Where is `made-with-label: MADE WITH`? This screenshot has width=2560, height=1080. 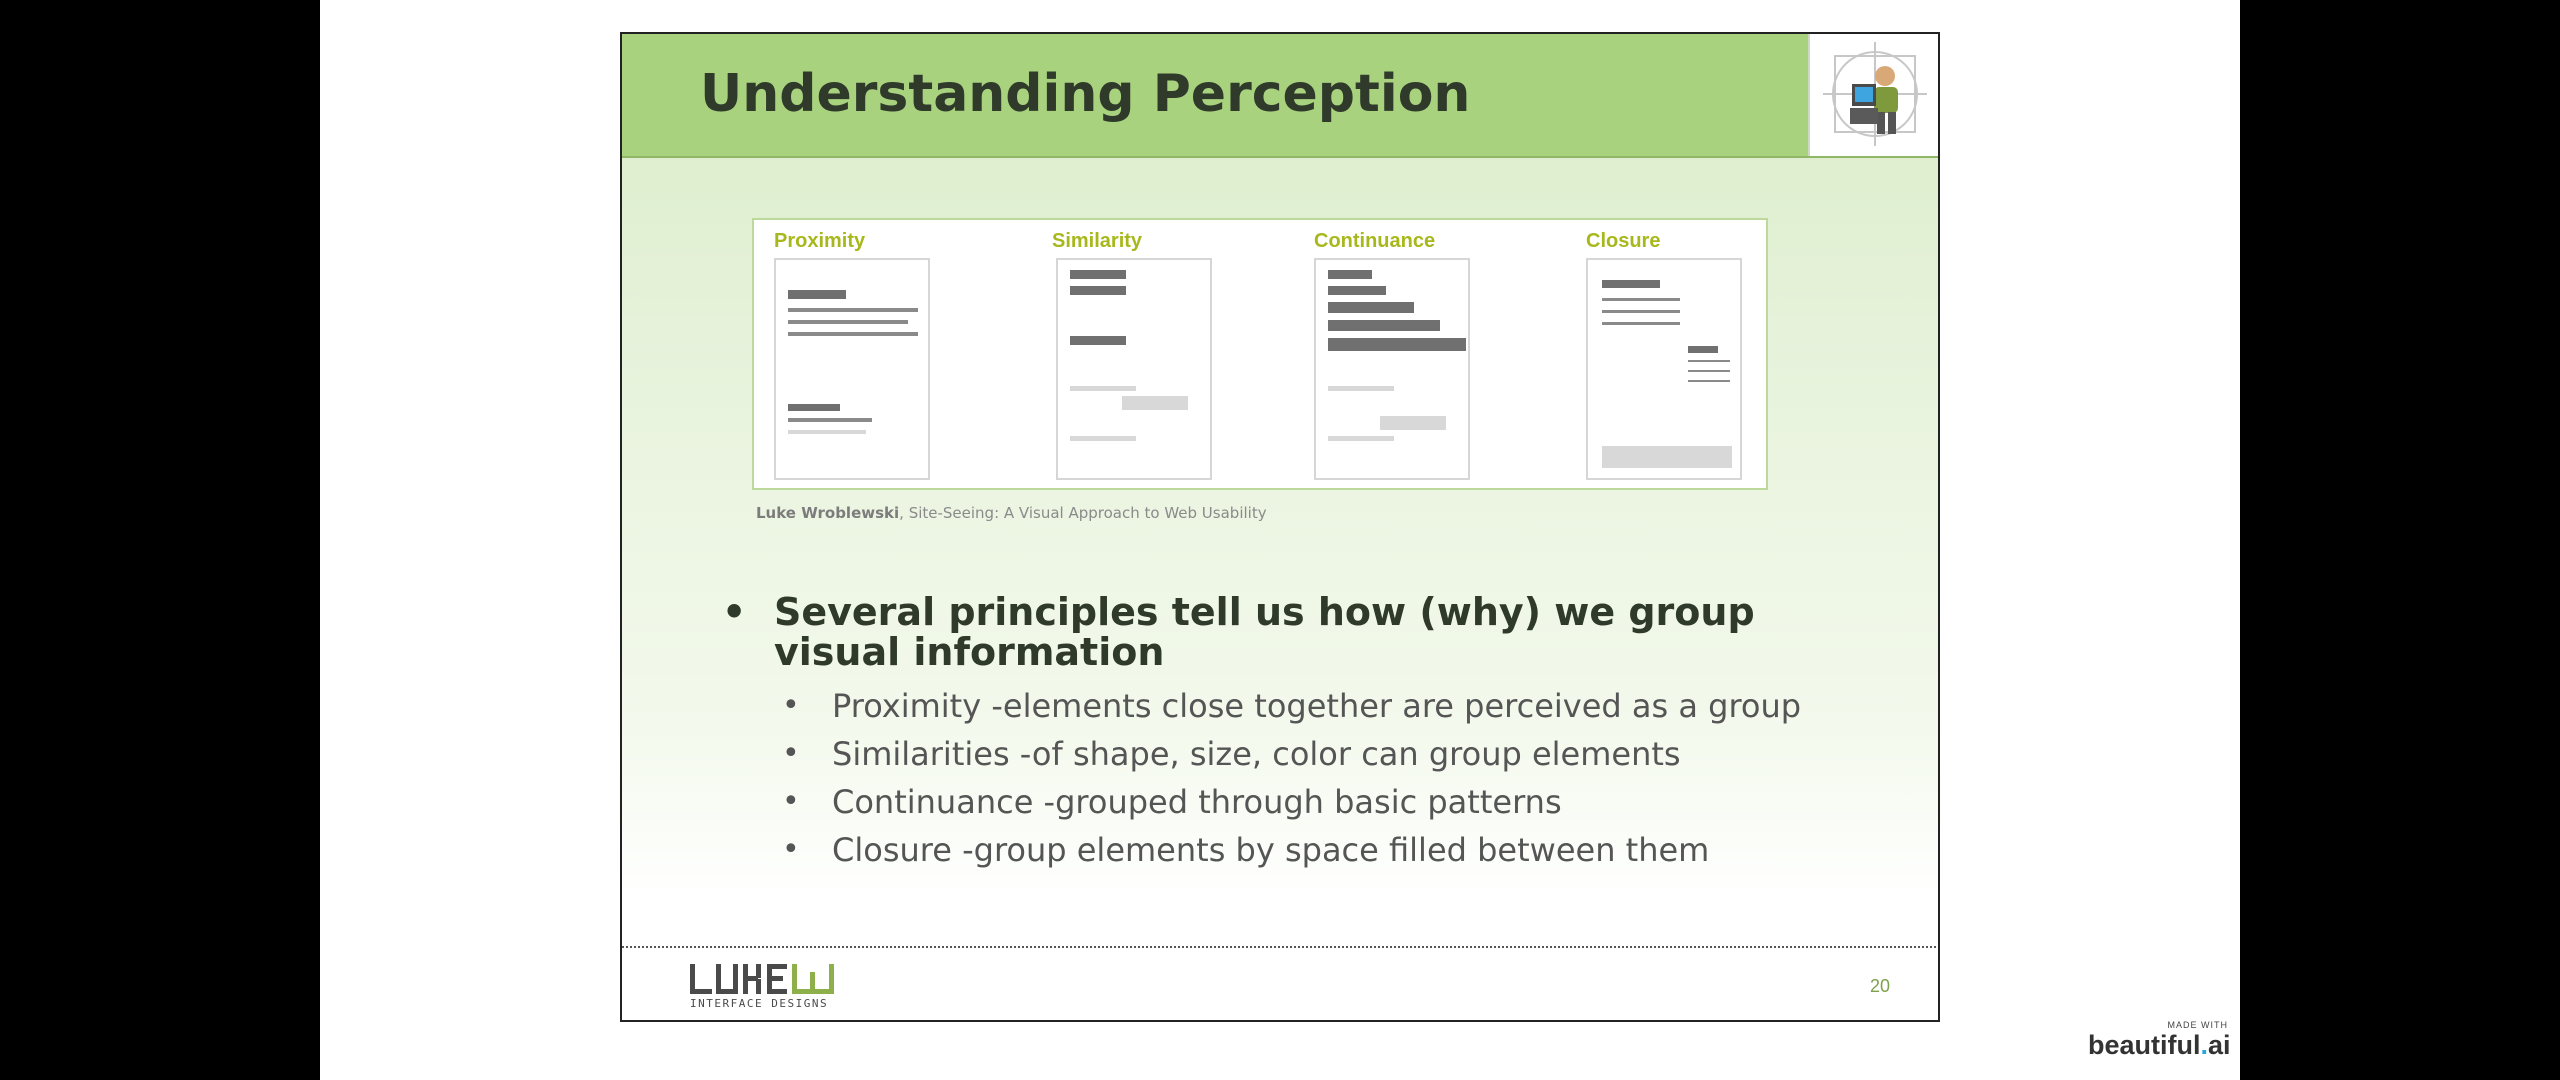 made-with-label: MADE WITH is located at coordinates (2197, 1025).